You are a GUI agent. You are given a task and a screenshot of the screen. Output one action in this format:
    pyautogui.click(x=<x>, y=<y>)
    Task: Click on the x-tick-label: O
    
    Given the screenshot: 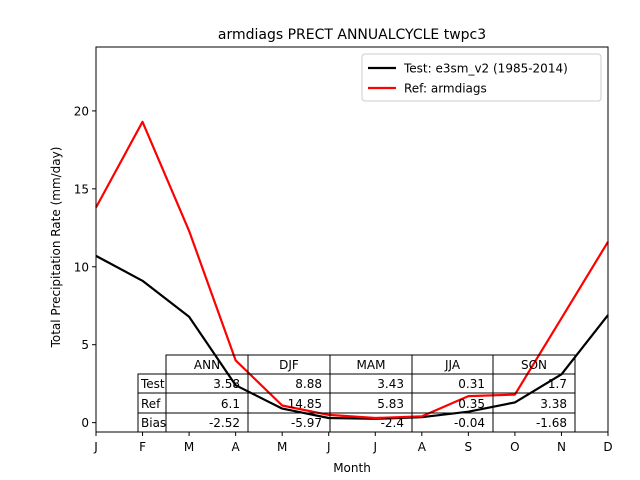 What is the action you would take?
    pyautogui.click(x=514, y=447)
    